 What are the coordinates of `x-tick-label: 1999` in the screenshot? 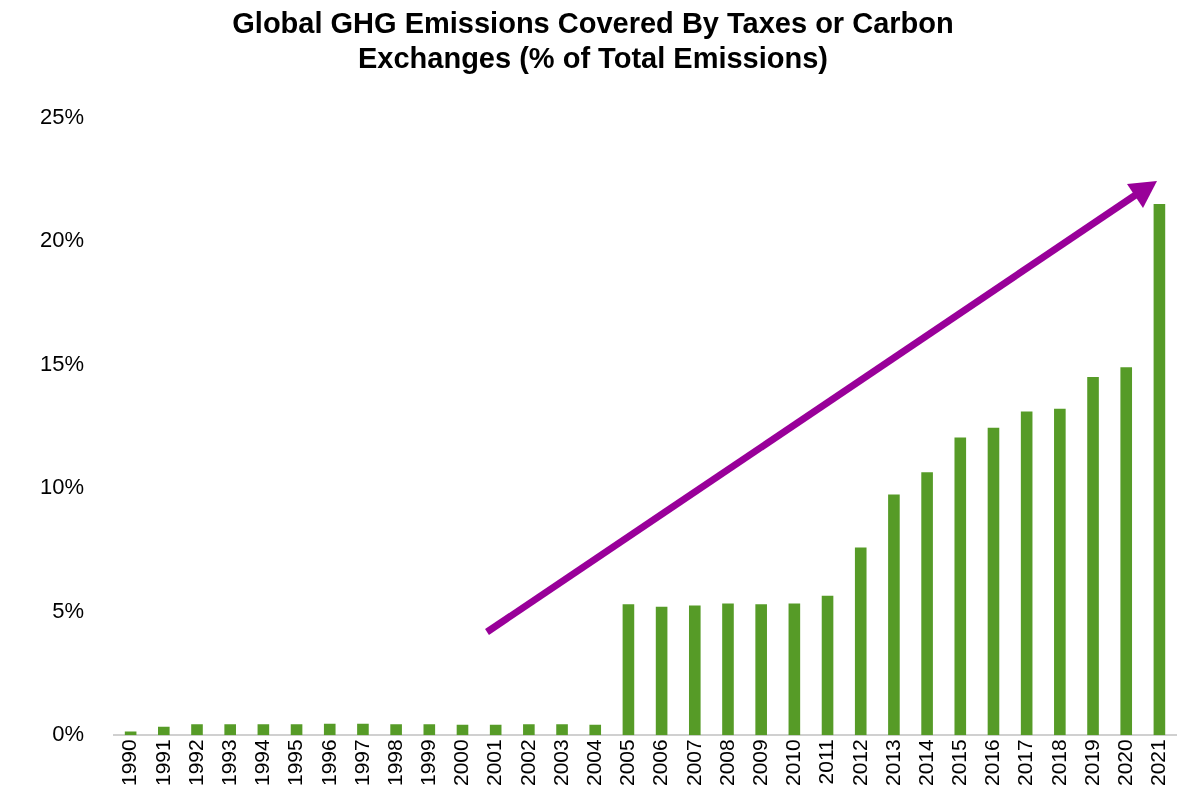 It's located at (428, 762).